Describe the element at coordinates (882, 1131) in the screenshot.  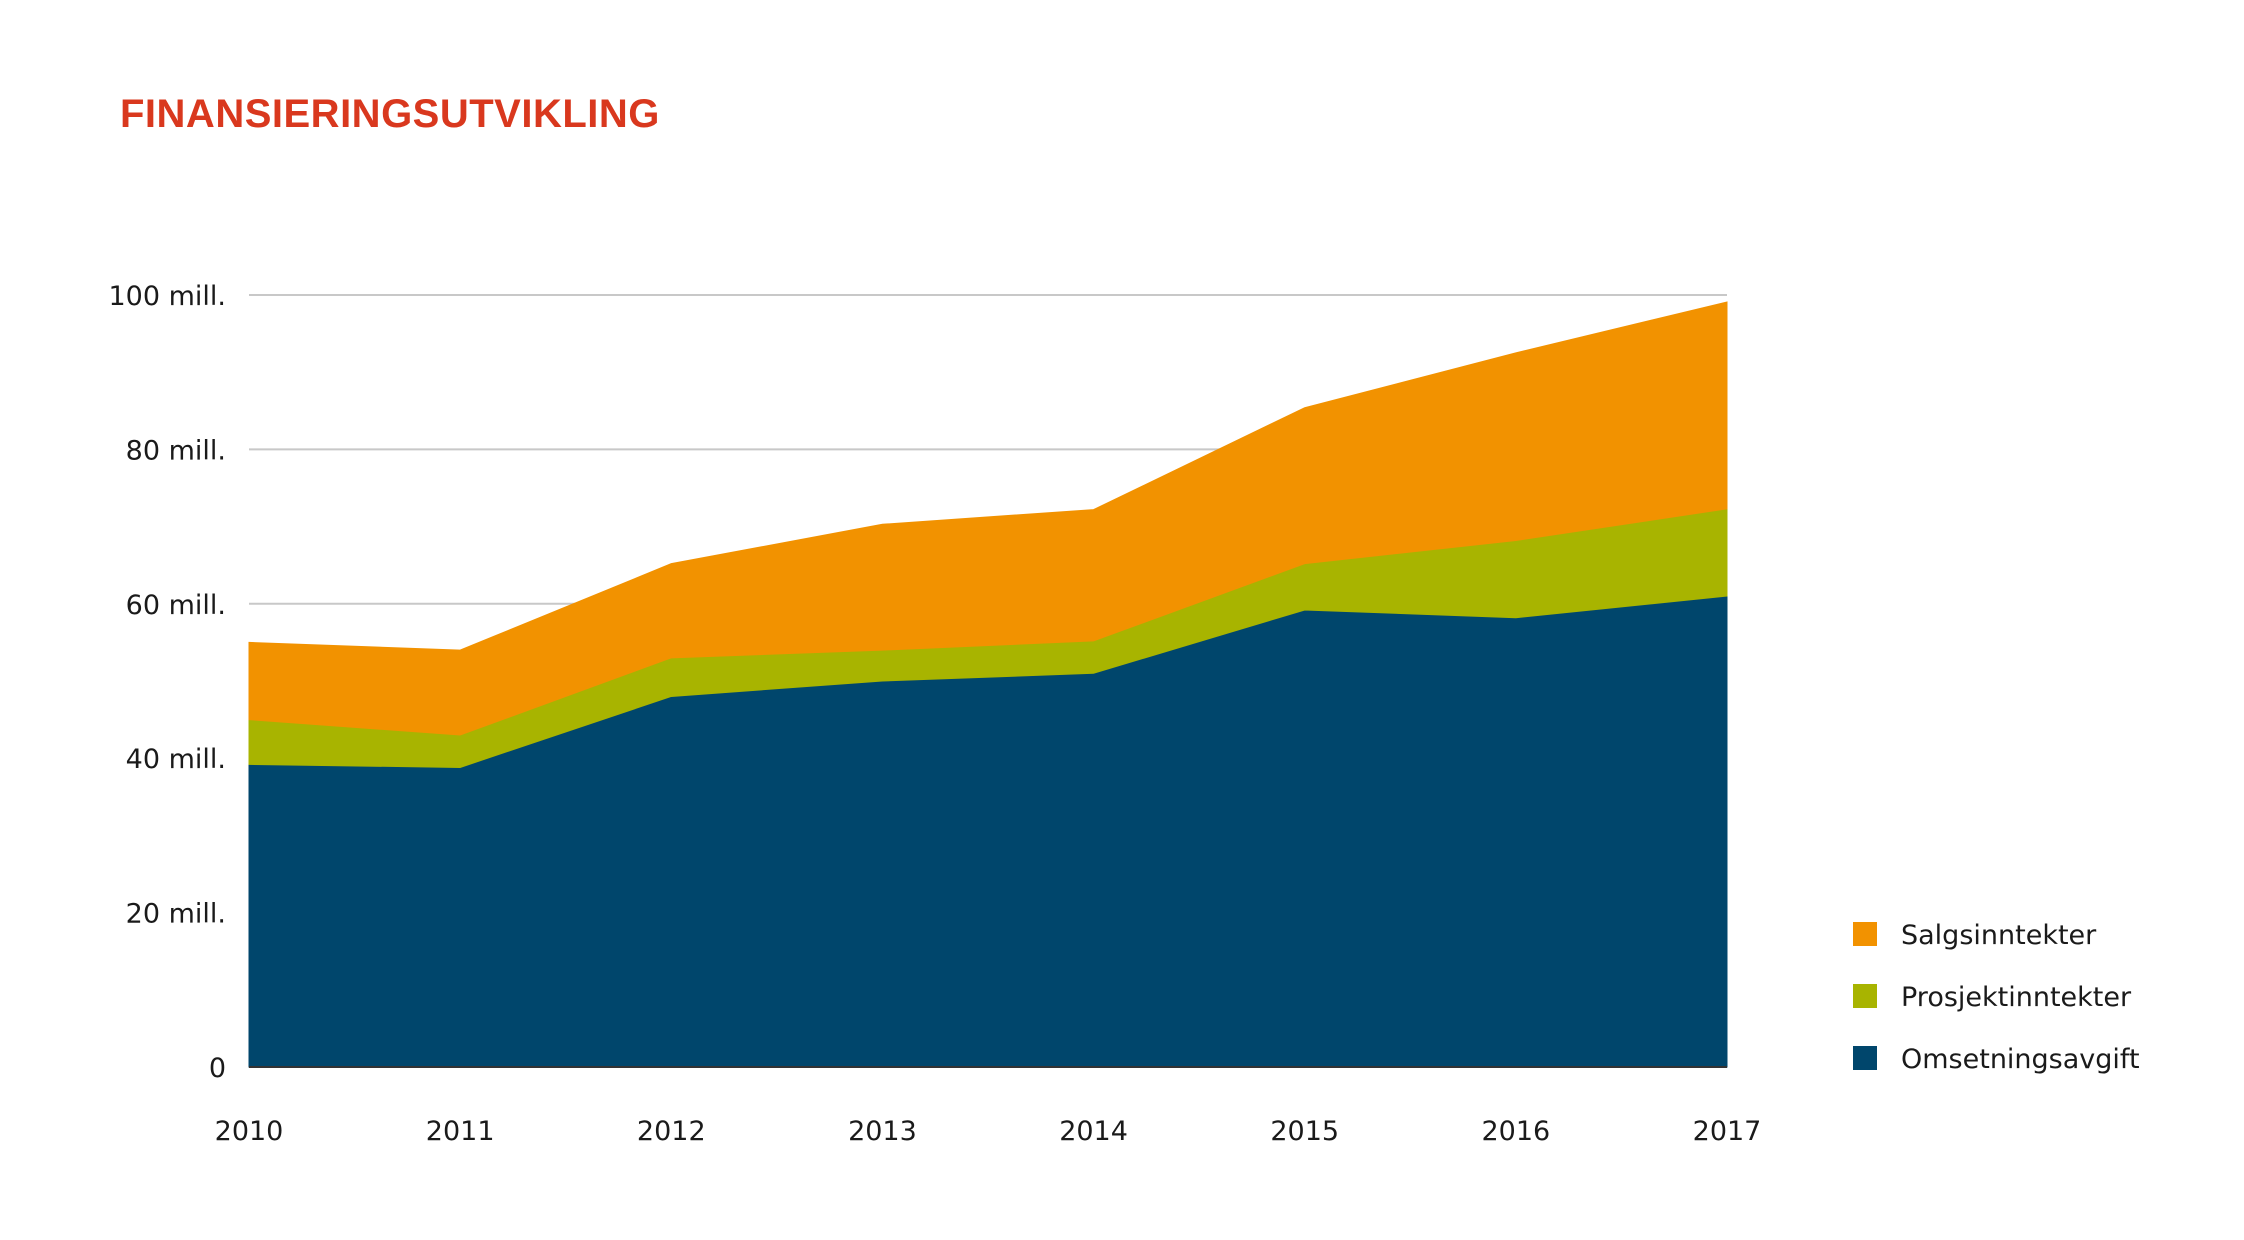
I see `x-tick-label: 2013` at that location.